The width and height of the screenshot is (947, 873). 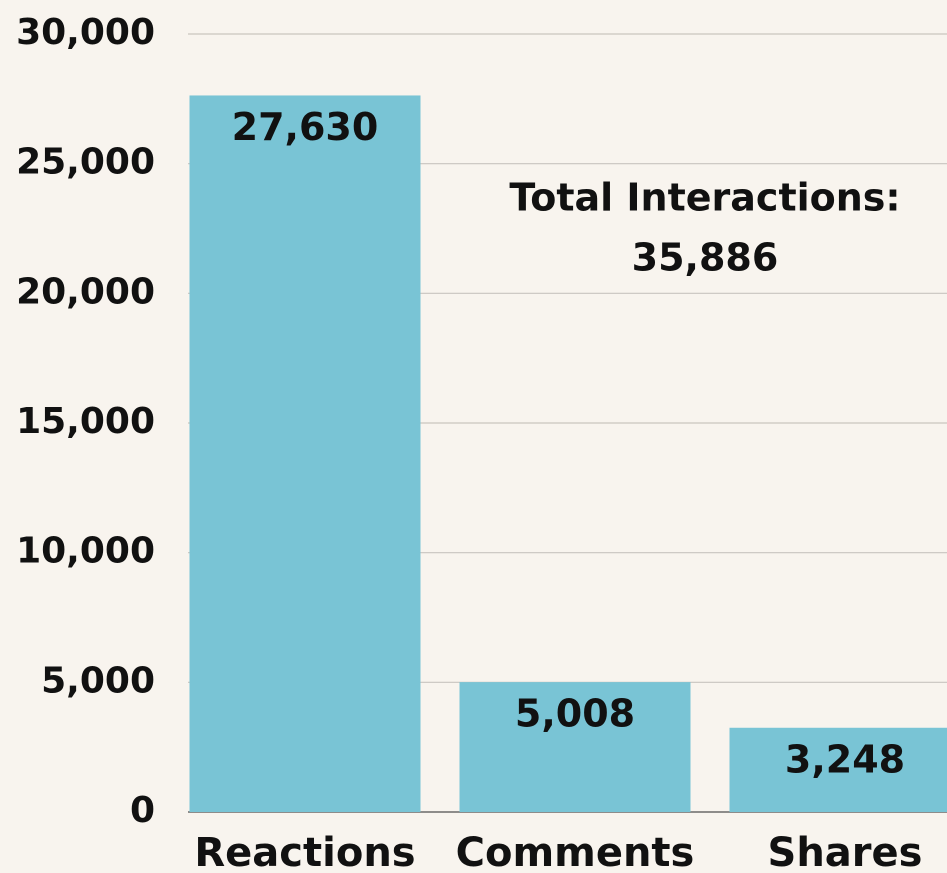 What do you see at coordinates (305, 127) in the screenshot?
I see `data-label: 27,630` at bounding box center [305, 127].